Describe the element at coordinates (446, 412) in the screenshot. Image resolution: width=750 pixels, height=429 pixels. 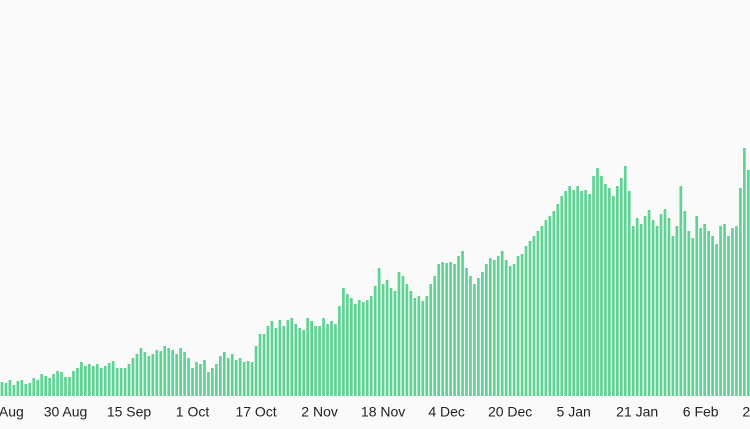
I see `x-tick-label: 4 Dec` at that location.